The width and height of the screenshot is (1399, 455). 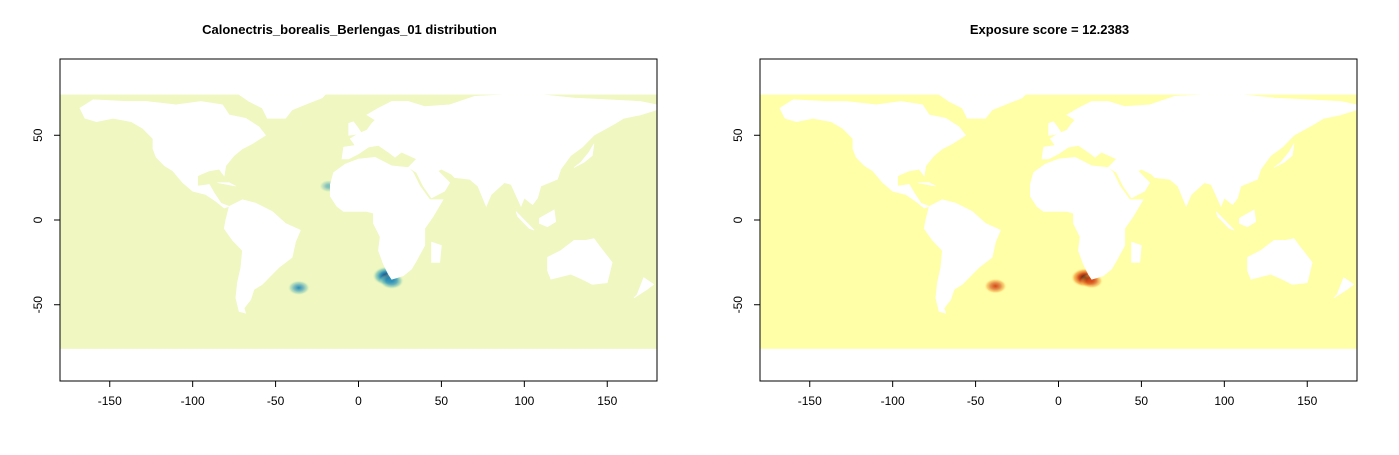 What do you see at coordinates (1049, 29) in the screenshot?
I see `exposure-title: Exposure score = 12.2383` at bounding box center [1049, 29].